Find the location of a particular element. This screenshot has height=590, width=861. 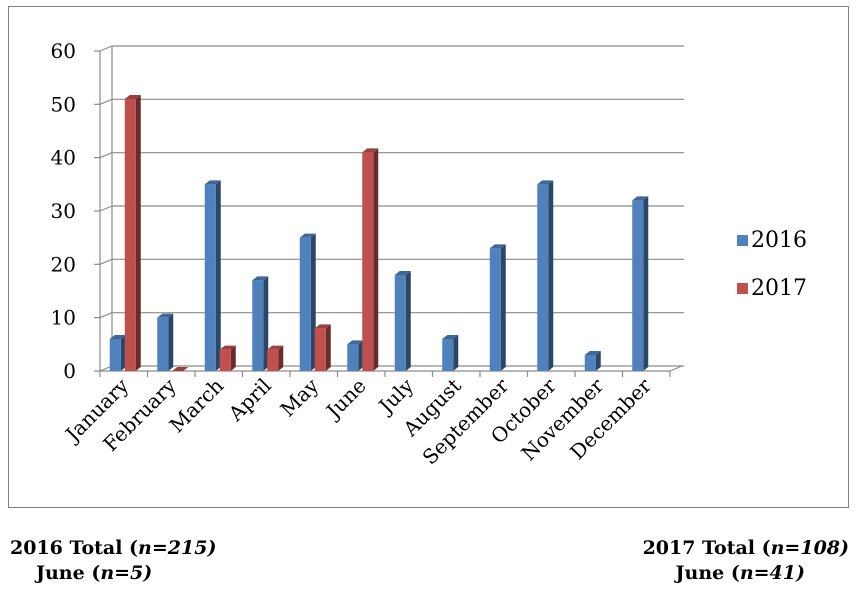

bar-2016-february is located at coordinates (165, 342).